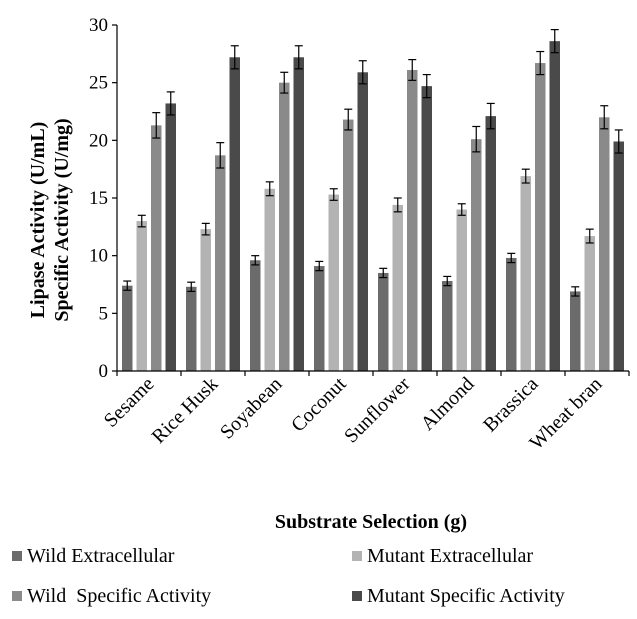 Image resolution: width=637 pixels, height=619 pixels. Describe the element at coordinates (383, 273) in the screenshot. I see `error-bar-s0-c4` at that location.